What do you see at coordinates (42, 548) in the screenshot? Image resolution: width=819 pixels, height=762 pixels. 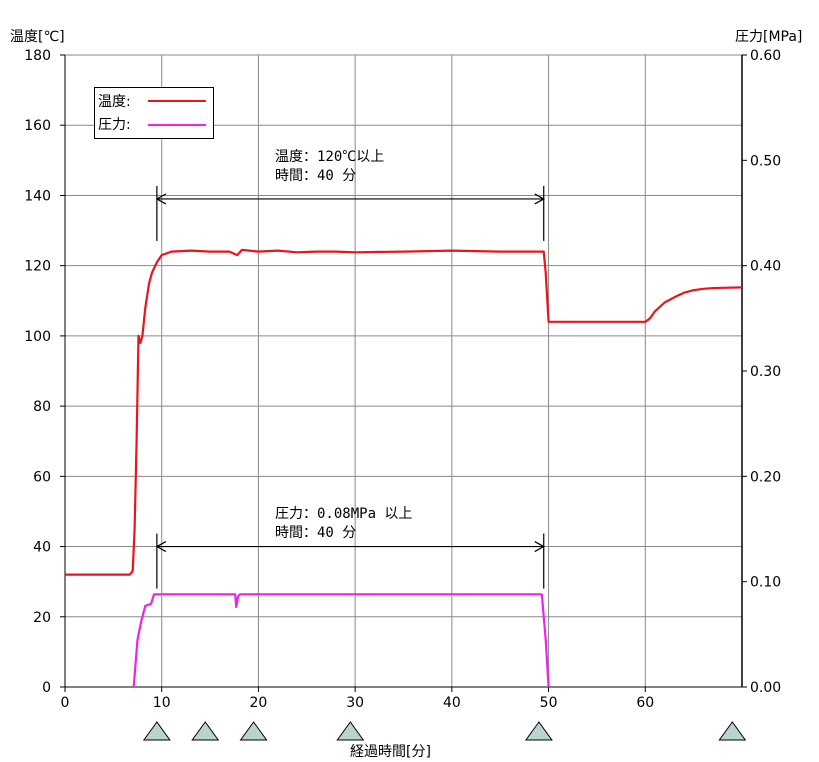 I see `y-left-tick-label: 40` at bounding box center [42, 548].